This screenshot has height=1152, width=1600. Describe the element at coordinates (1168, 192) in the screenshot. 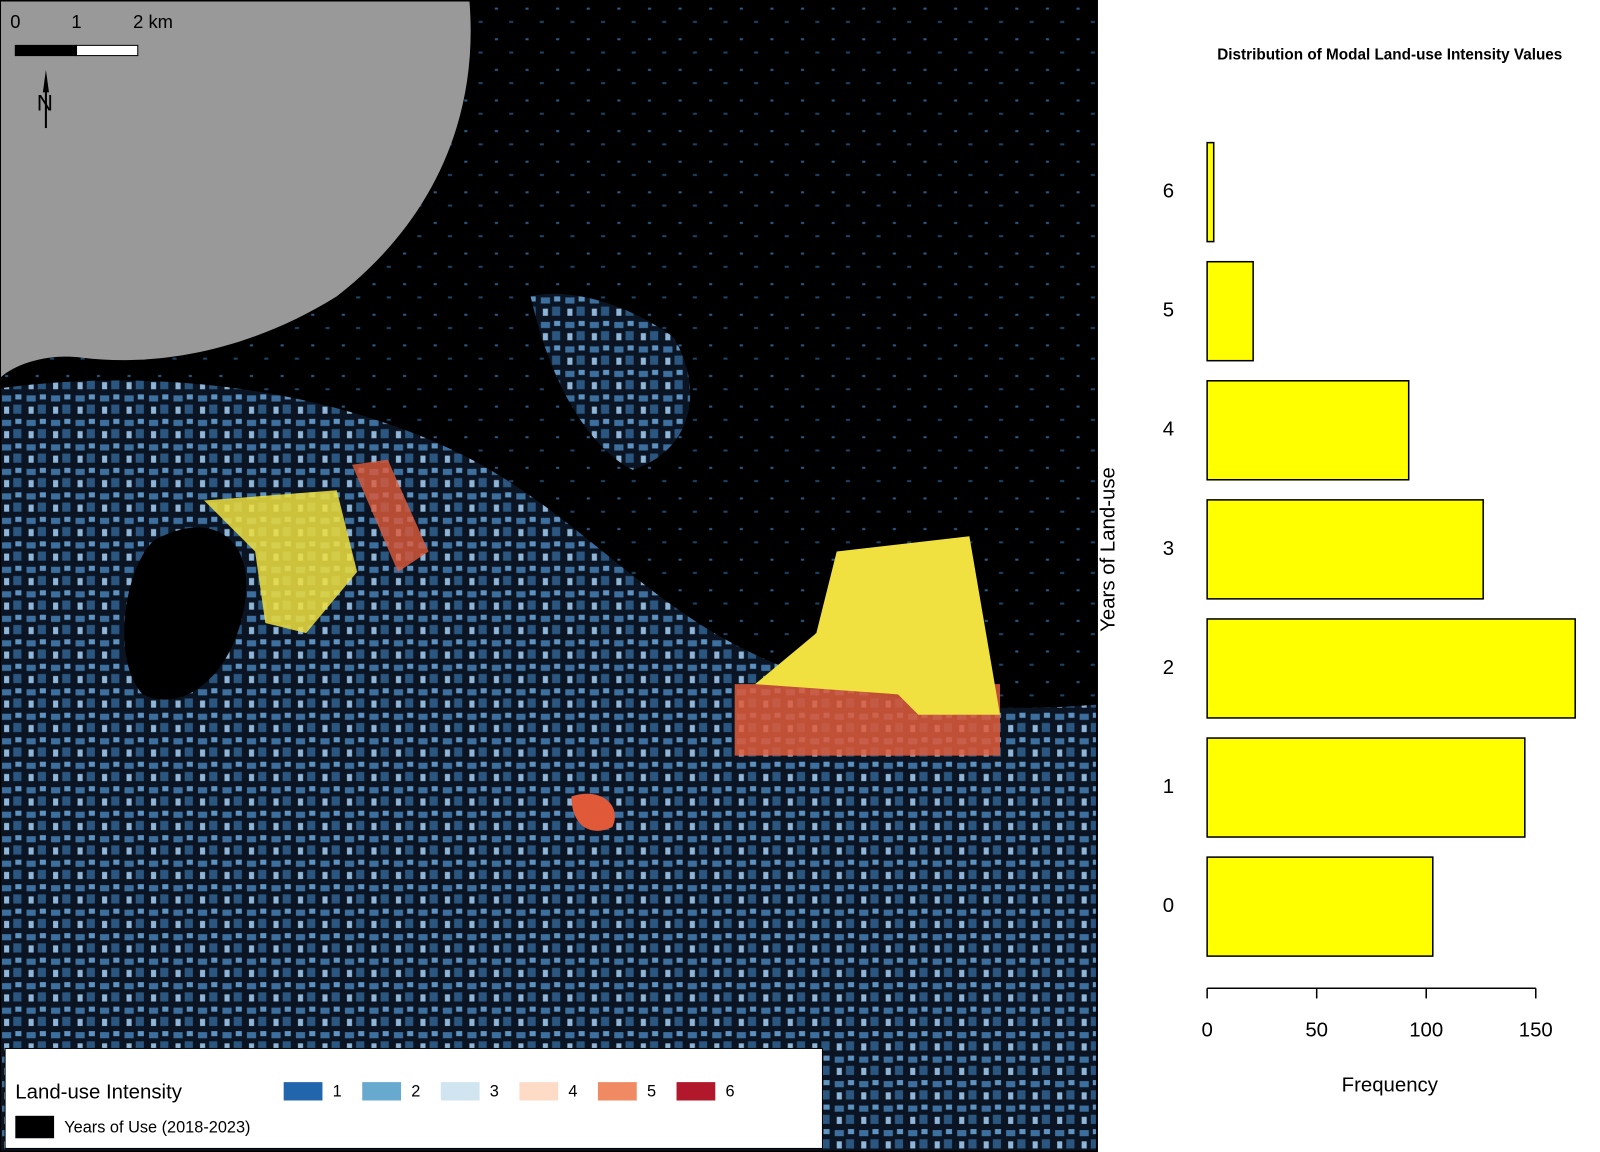

I see `y-tick-label: 6` at that location.